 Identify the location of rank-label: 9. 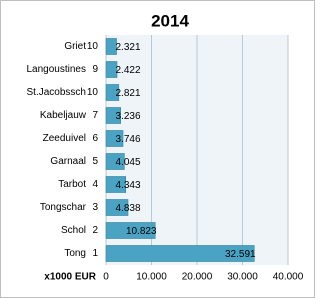
(95, 69).